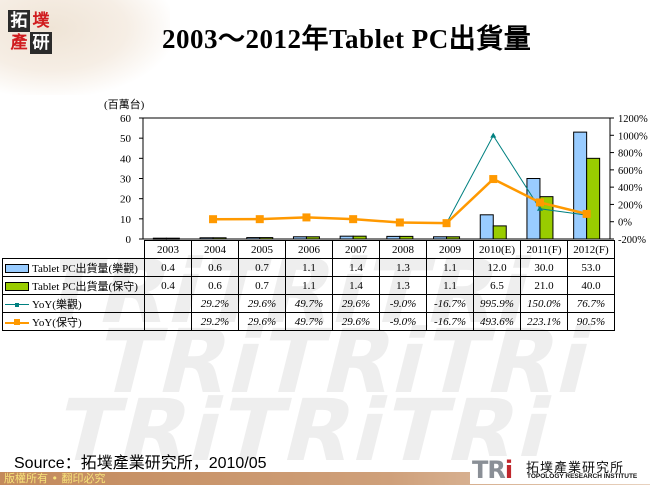 The height and width of the screenshot is (485, 650). What do you see at coordinates (17, 269) in the screenshot?
I see `legend-swatch-icon` at bounding box center [17, 269].